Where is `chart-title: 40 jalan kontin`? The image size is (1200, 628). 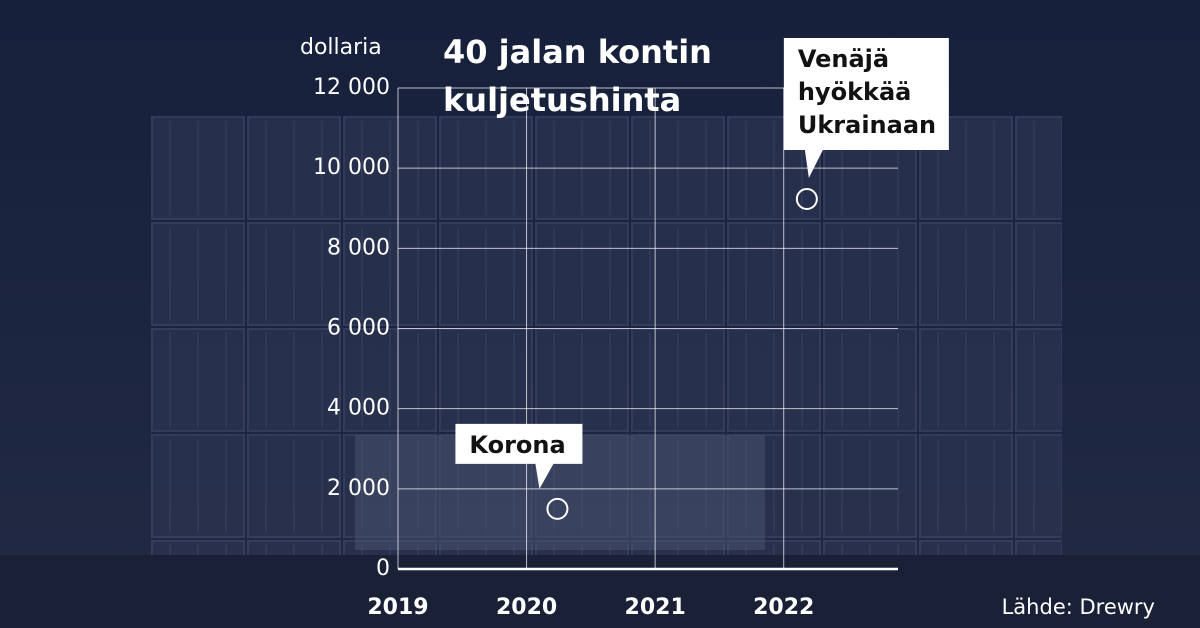 chart-title: 40 jalan kontin is located at coordinates (577, 52).